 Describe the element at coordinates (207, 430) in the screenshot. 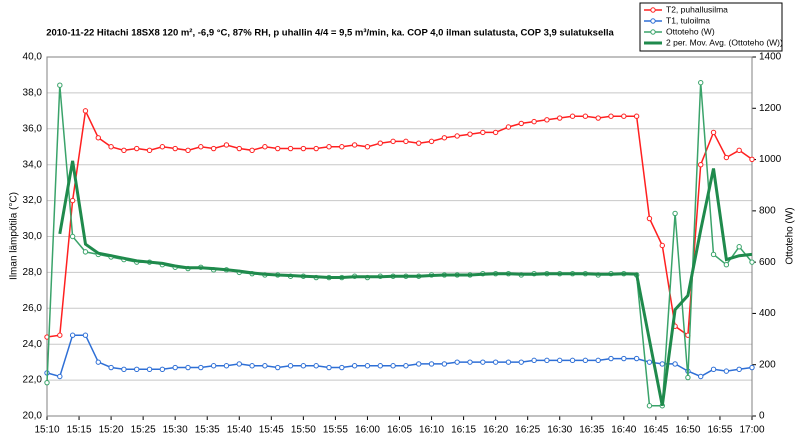

I see `x-tick-label: 15:35` at that location.